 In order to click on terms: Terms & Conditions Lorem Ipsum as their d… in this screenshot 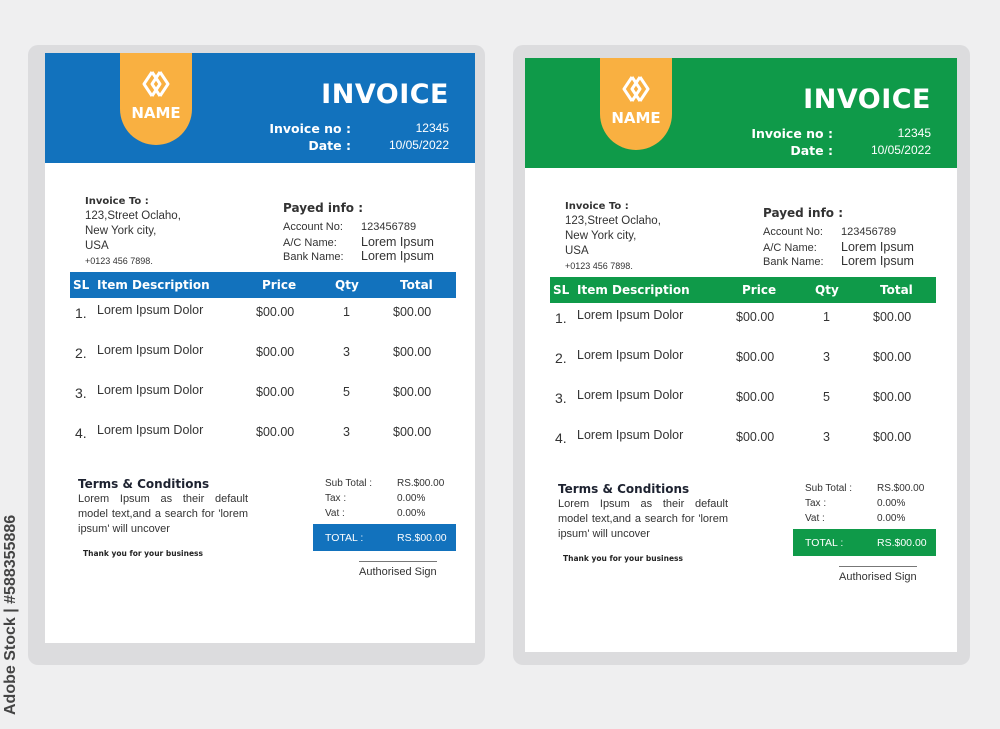, I will do `click(643, 512)`.